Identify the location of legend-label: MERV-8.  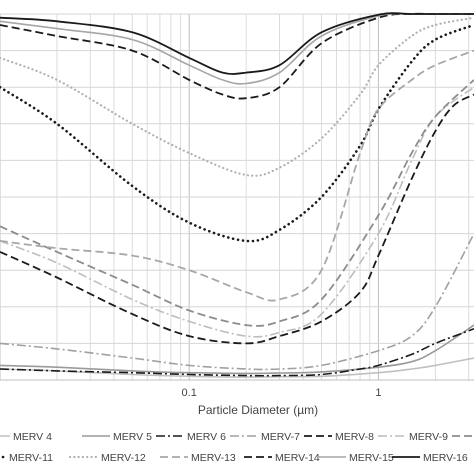
(354, 437).